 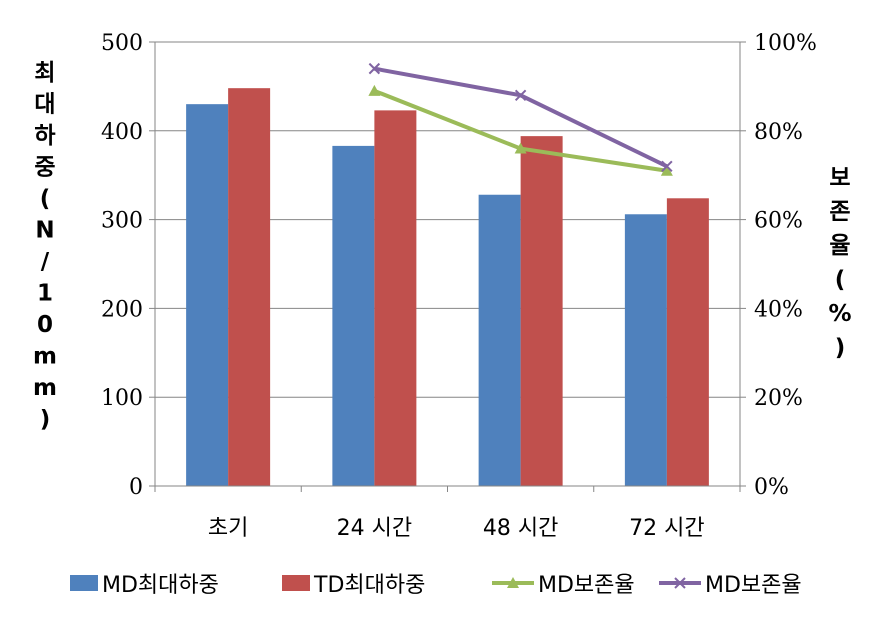 What do you see at coordinates (45, 262) in the screenshot?
I see `left-axis-title-char: /` at bounding box center [45, 262].